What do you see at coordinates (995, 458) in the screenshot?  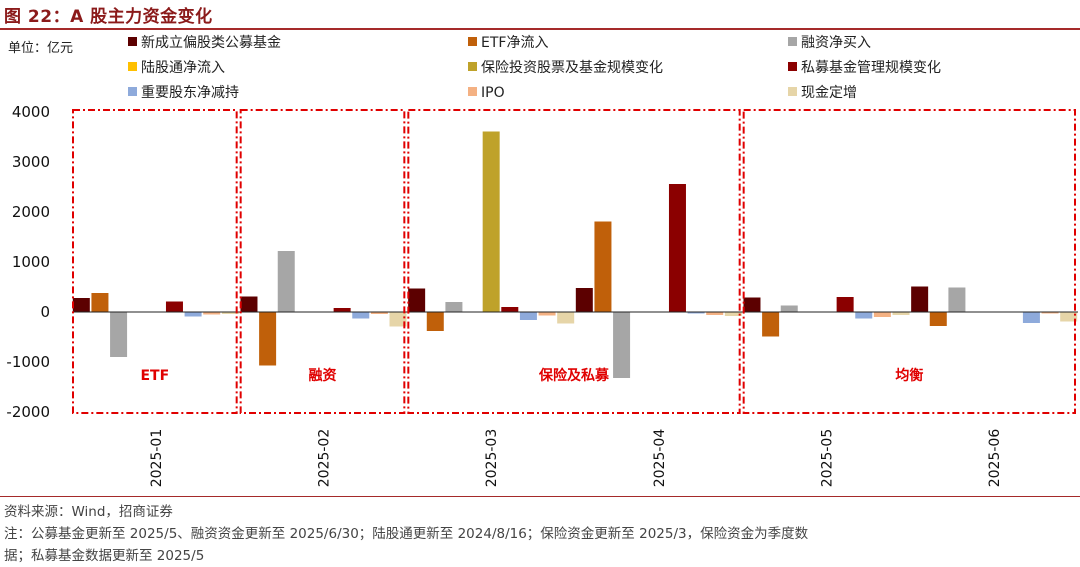 I see `x-category-label: 2025-06` at bounding box center [995, 458].